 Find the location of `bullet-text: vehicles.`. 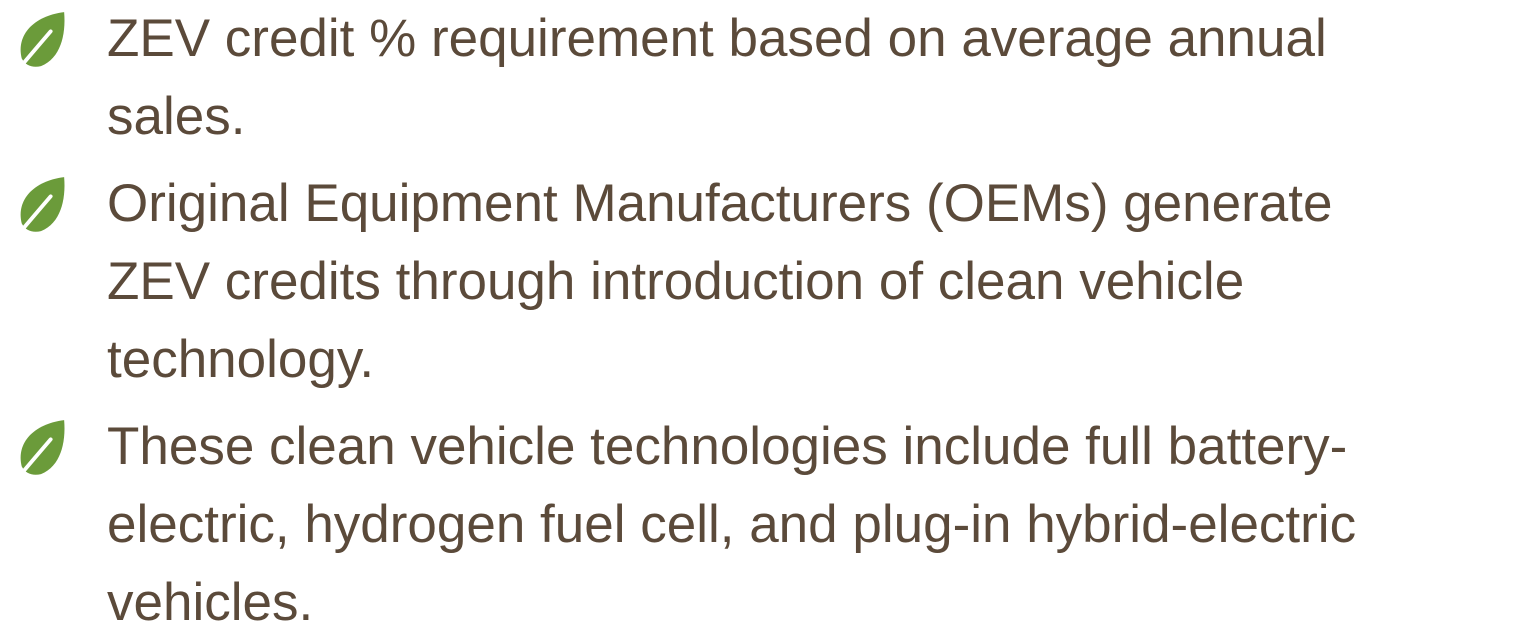

bullet-text: vehicles. is located at coordinates (210, 597).